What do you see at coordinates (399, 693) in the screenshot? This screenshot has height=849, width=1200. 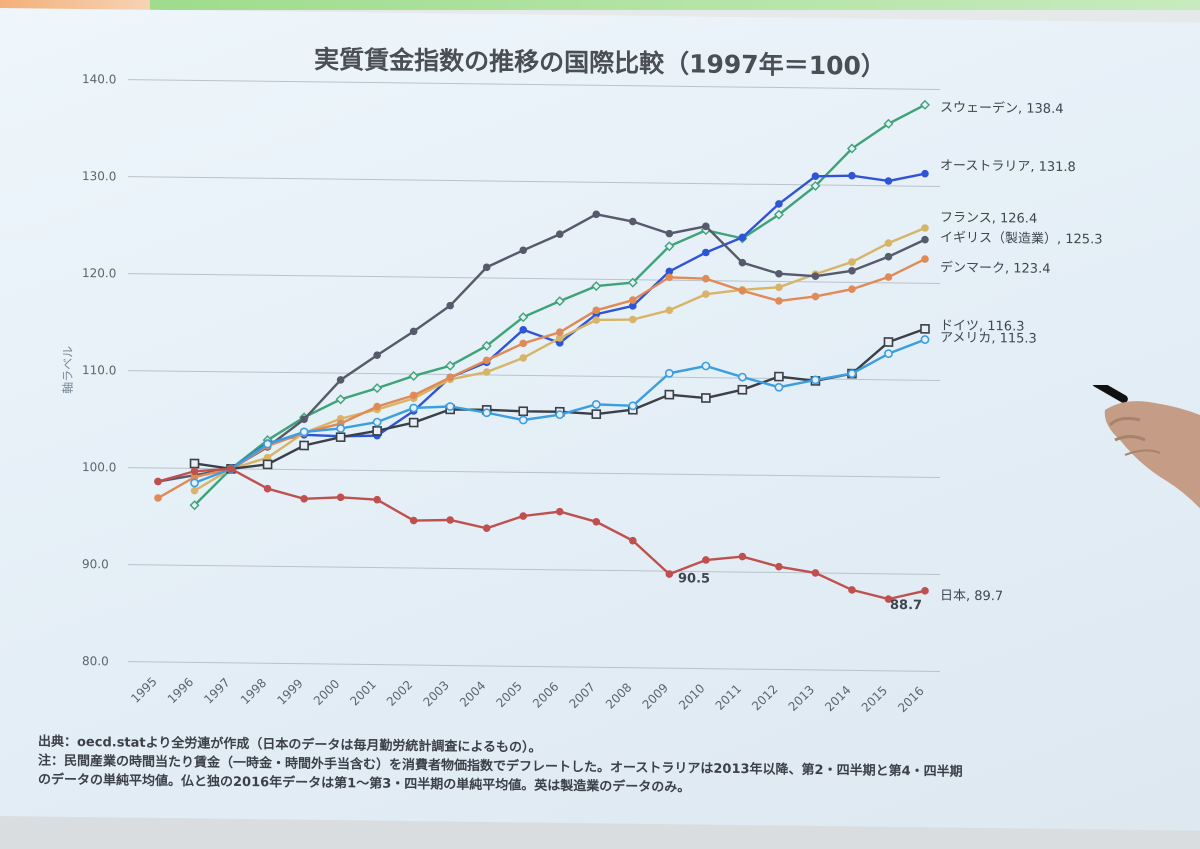 I see `x-tick-label: 2002` at bounding box center [399, 693].